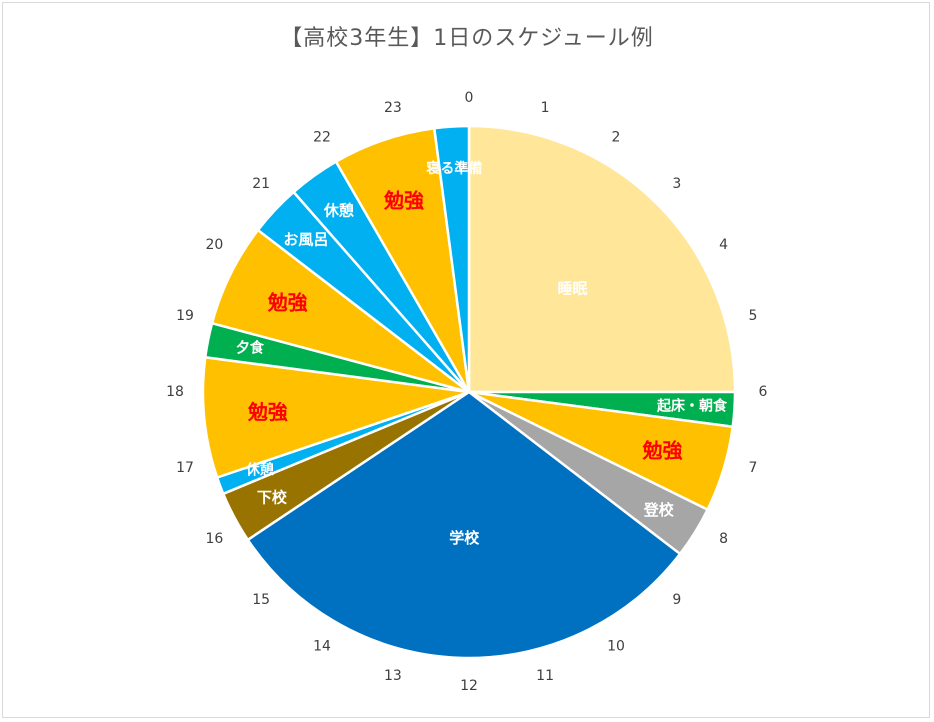 This screenshot has height=722, width=934. What do you see at coordinates (393, 676) in the screenshot?
I see `hour-label-13: 13` at bounding box center [393, 676].